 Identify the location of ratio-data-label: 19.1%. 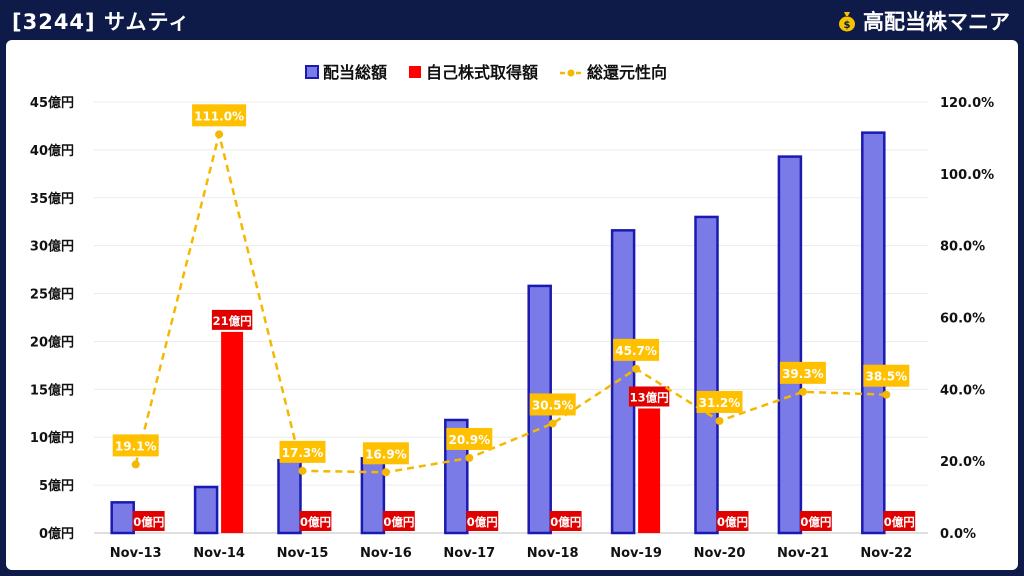
(136, 446).